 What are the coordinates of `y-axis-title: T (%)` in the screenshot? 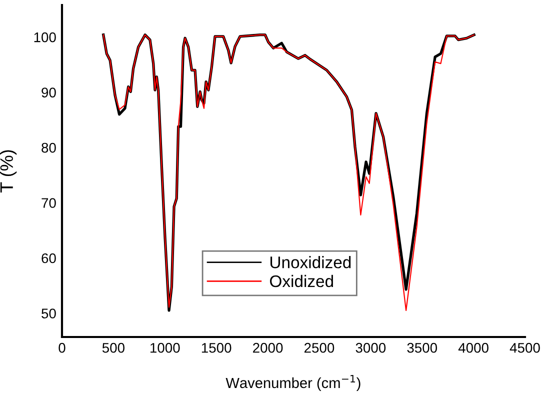 It's located at (8, 171).